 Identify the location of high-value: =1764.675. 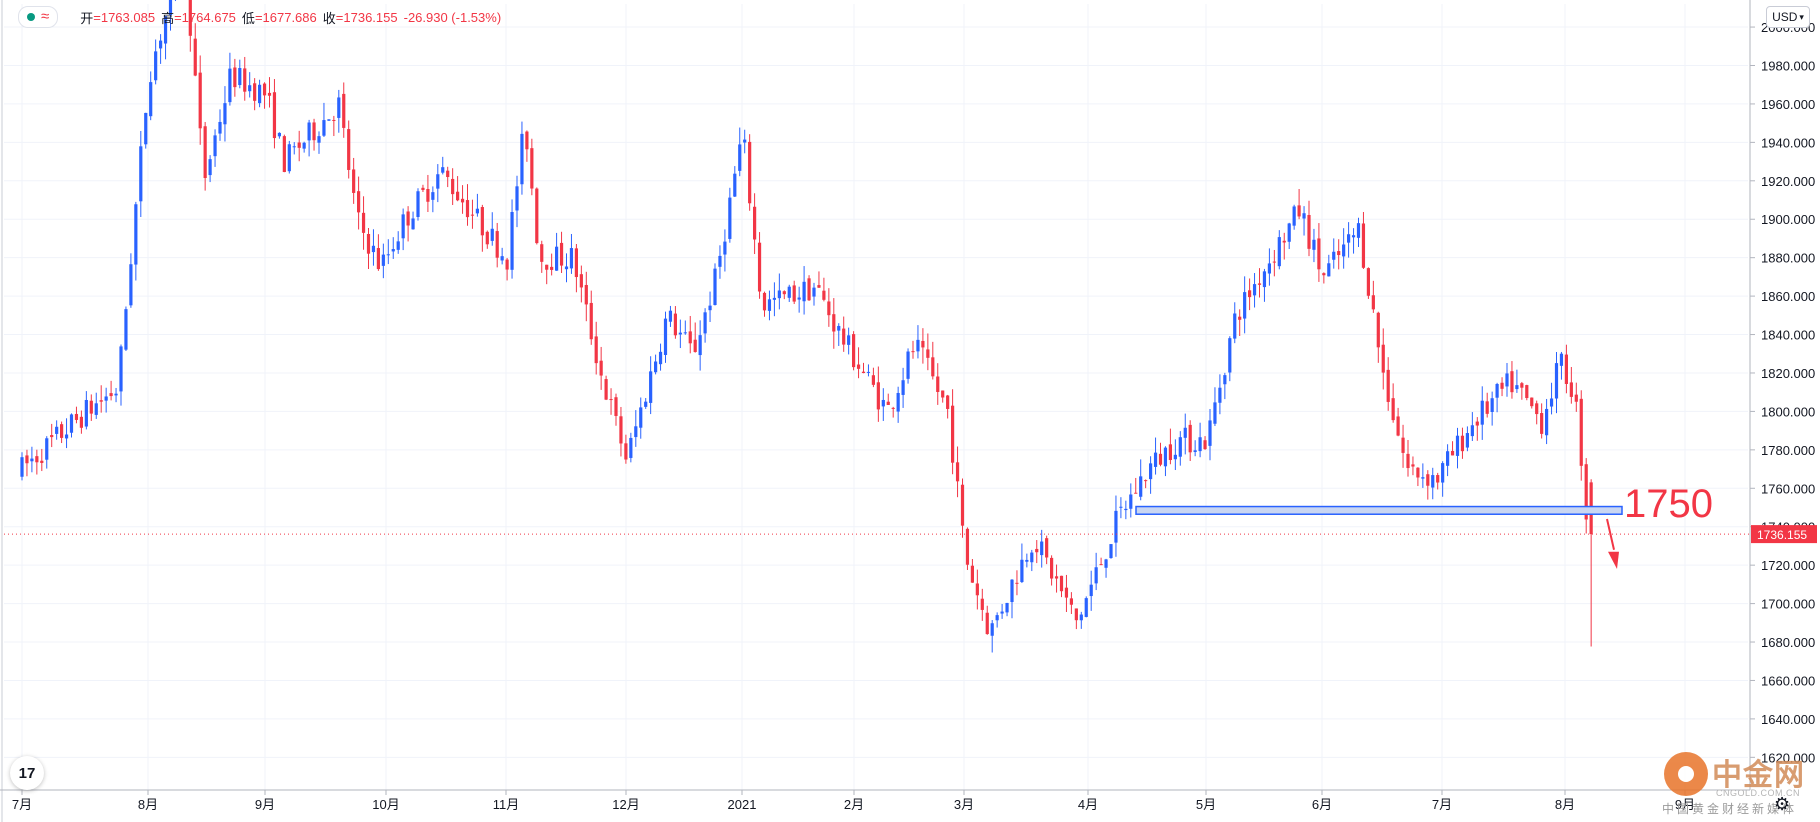
(205, 17).